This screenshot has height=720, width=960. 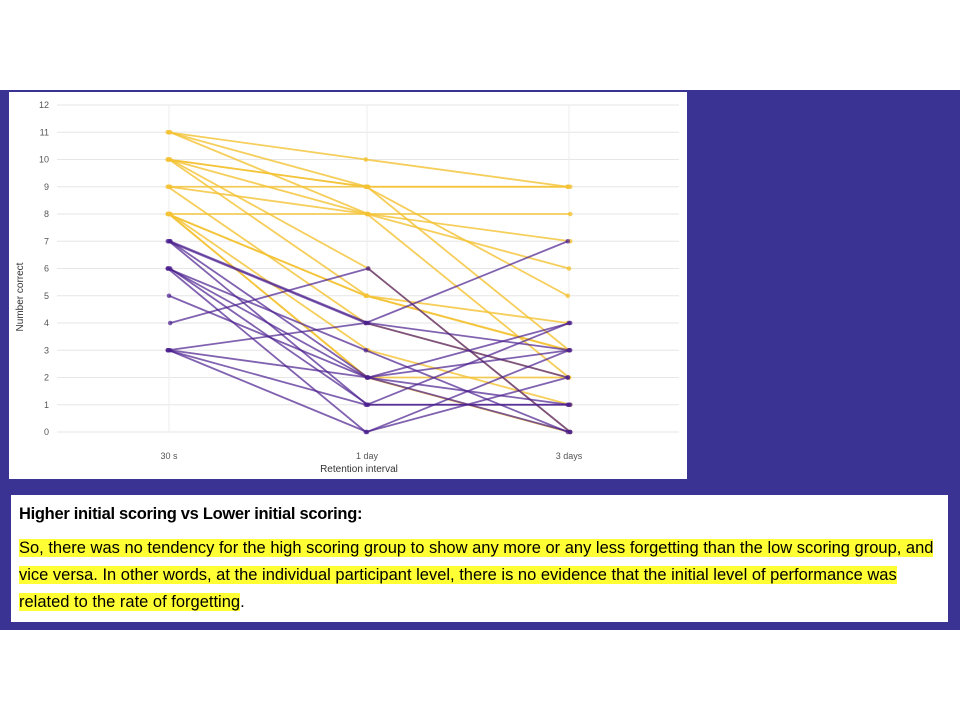 What do you see at coordinates (46, 187) in the screenshot?
I see `y-tick-label-9: 9` at bounding box center [46, 187].